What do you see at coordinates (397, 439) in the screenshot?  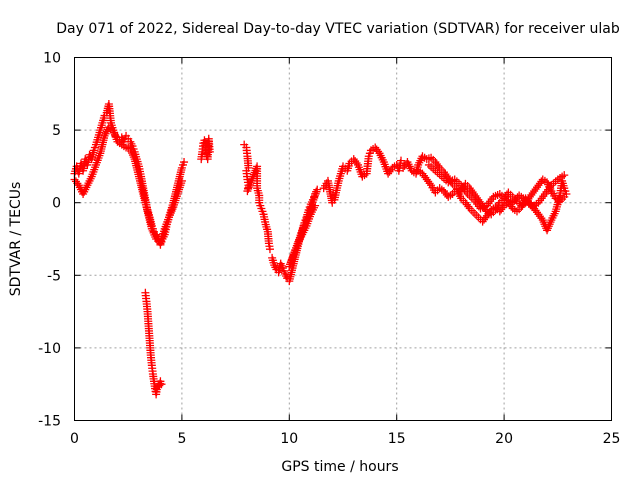 I see `x-tick-label: 15` at bounding box center [397, 439].